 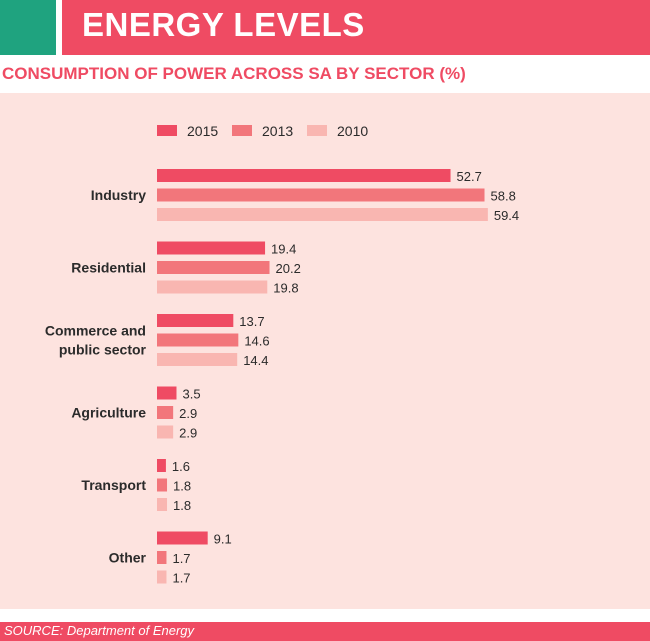 I want to click on value-label: 59.4, so click(x=506, y=215).